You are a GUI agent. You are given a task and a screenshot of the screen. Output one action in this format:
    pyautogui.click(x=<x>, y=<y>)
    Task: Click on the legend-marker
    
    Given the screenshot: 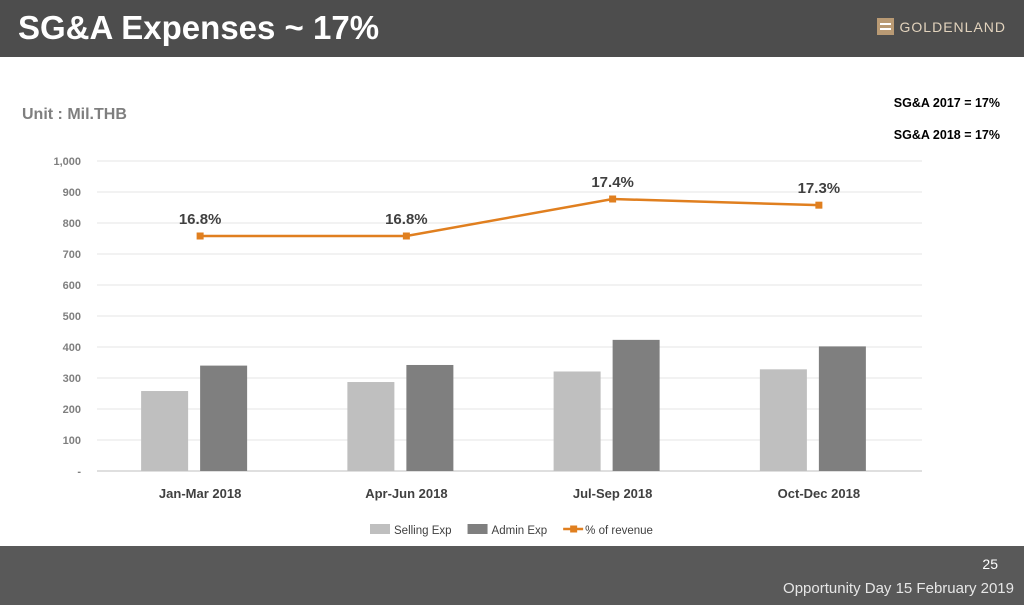 What is the action you would take?
    pyautogui.click(x=574, y=529)
    